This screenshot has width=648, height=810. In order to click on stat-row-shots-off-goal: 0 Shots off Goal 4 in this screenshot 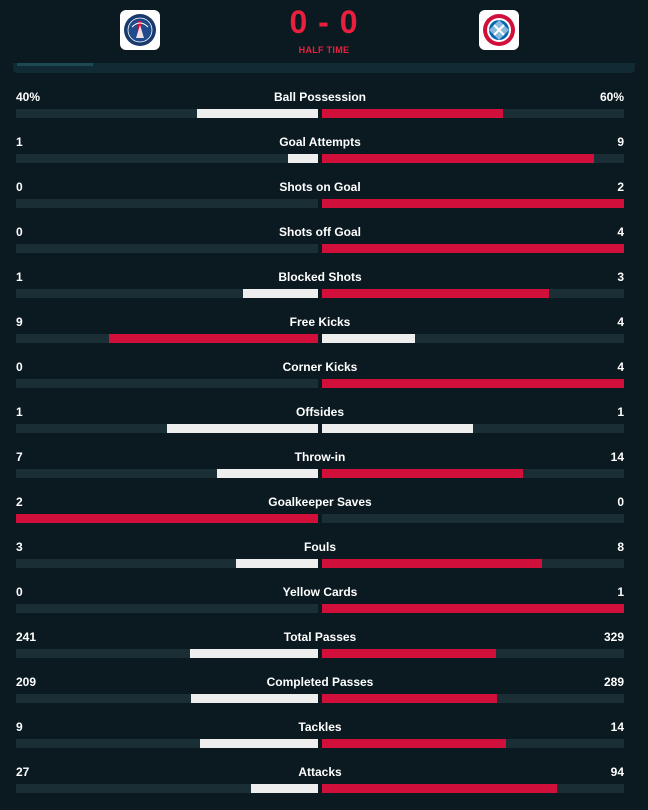, I will do `click(320, 247)`.